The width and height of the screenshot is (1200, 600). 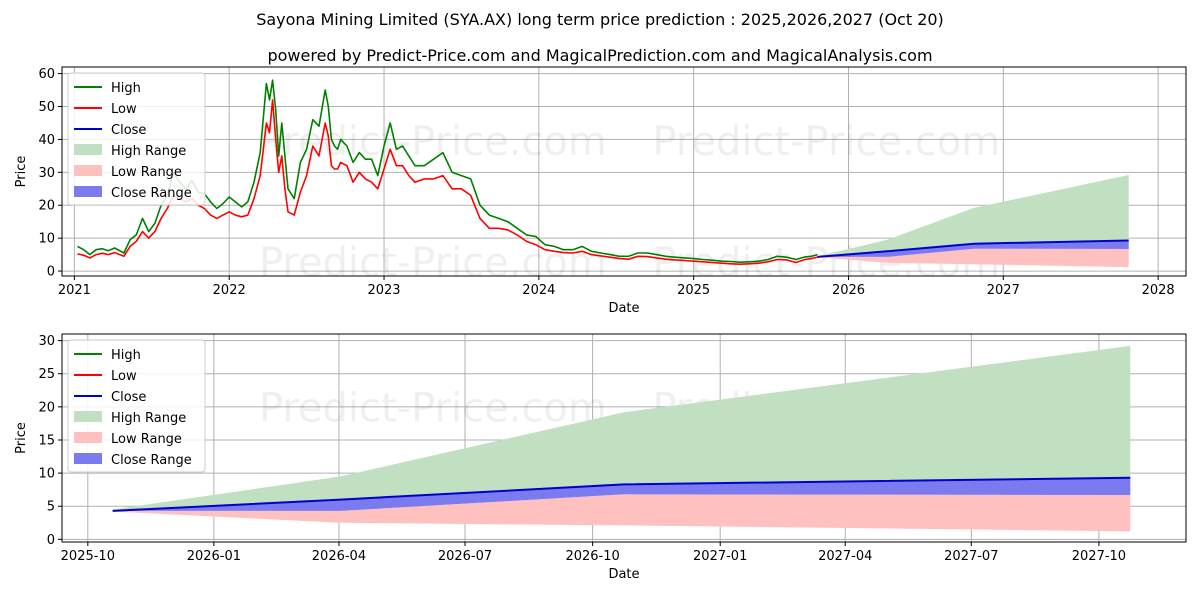 I want to click on y-tick-label: 50, so click(x=46, y=107).